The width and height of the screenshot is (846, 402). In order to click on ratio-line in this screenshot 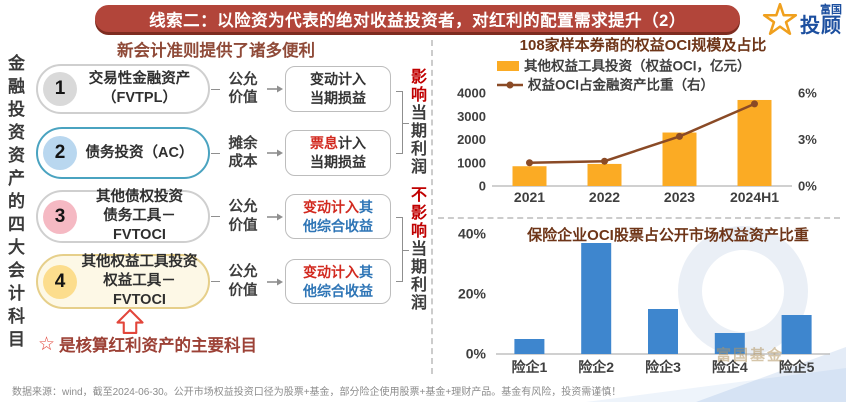, I will do `click(642, 133)`.